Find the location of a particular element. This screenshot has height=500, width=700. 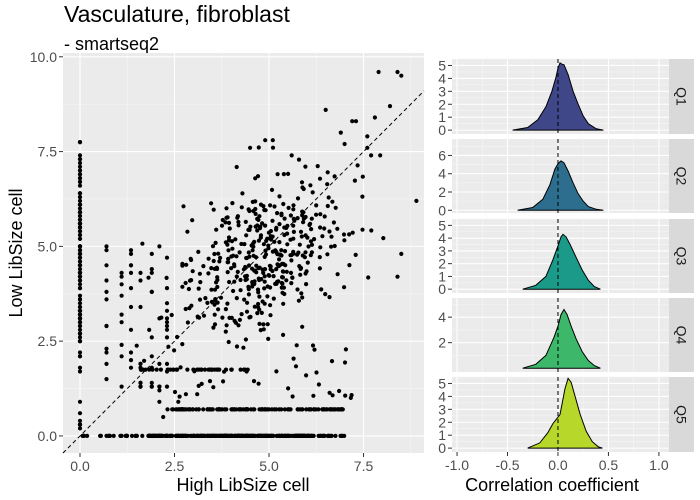

density-y-tick-label: 2 is located at coordinates (442, 192).